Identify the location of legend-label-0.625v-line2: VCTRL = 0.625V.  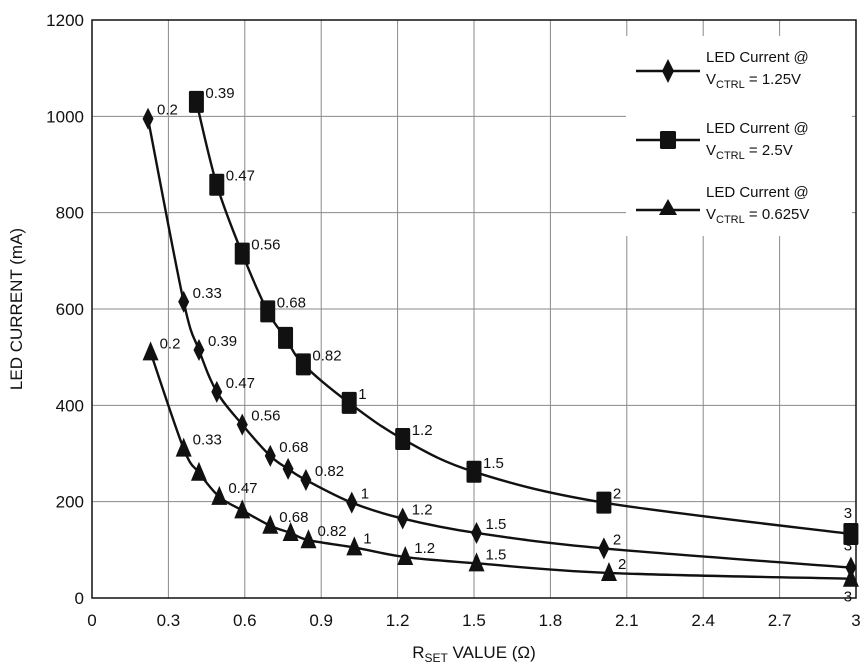
(757, 216).